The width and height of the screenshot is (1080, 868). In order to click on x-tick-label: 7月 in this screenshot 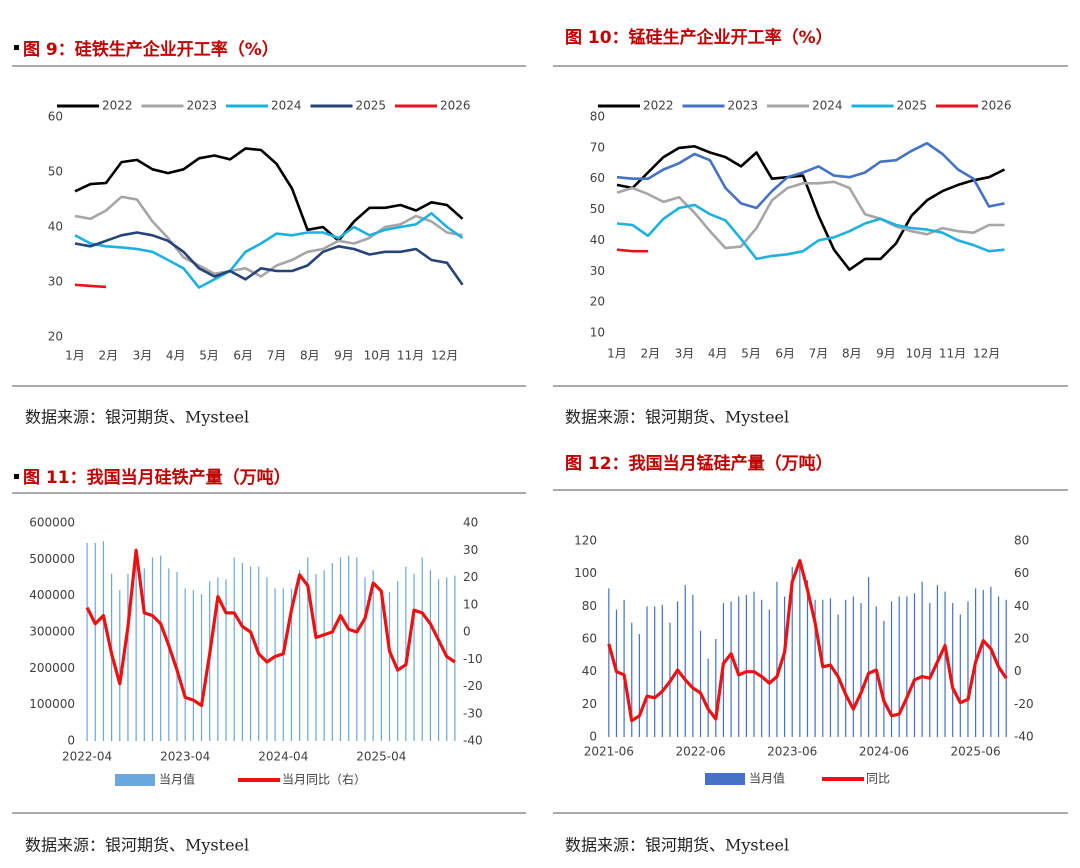, I will do `click(819, 354)`.